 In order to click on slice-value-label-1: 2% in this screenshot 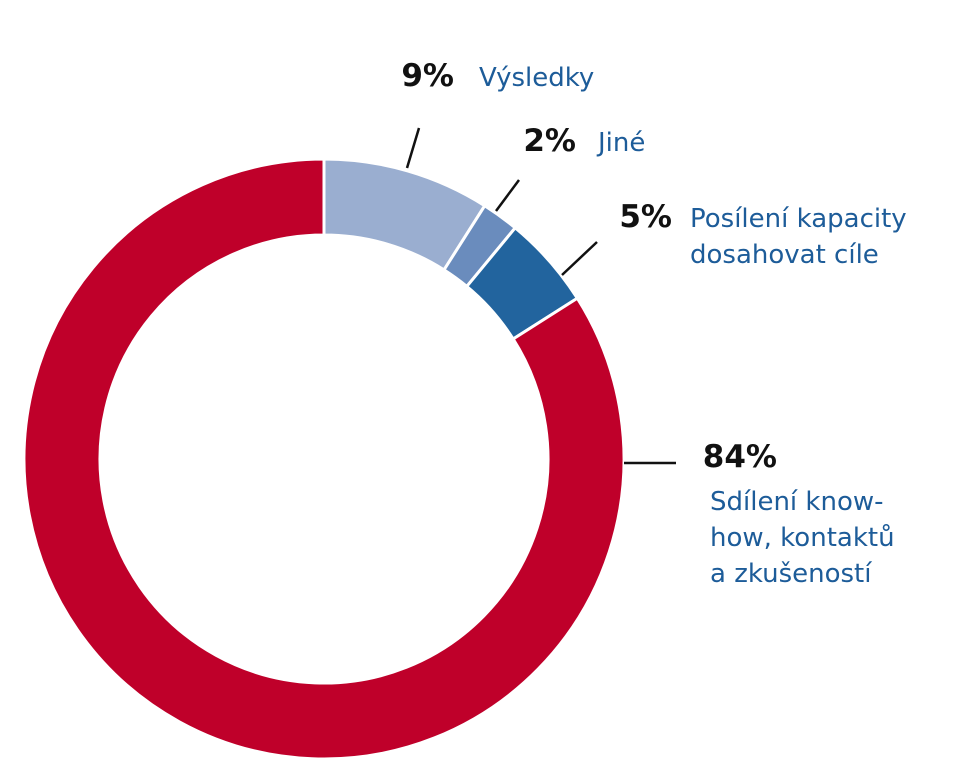, I will do `click(549, 141)`.